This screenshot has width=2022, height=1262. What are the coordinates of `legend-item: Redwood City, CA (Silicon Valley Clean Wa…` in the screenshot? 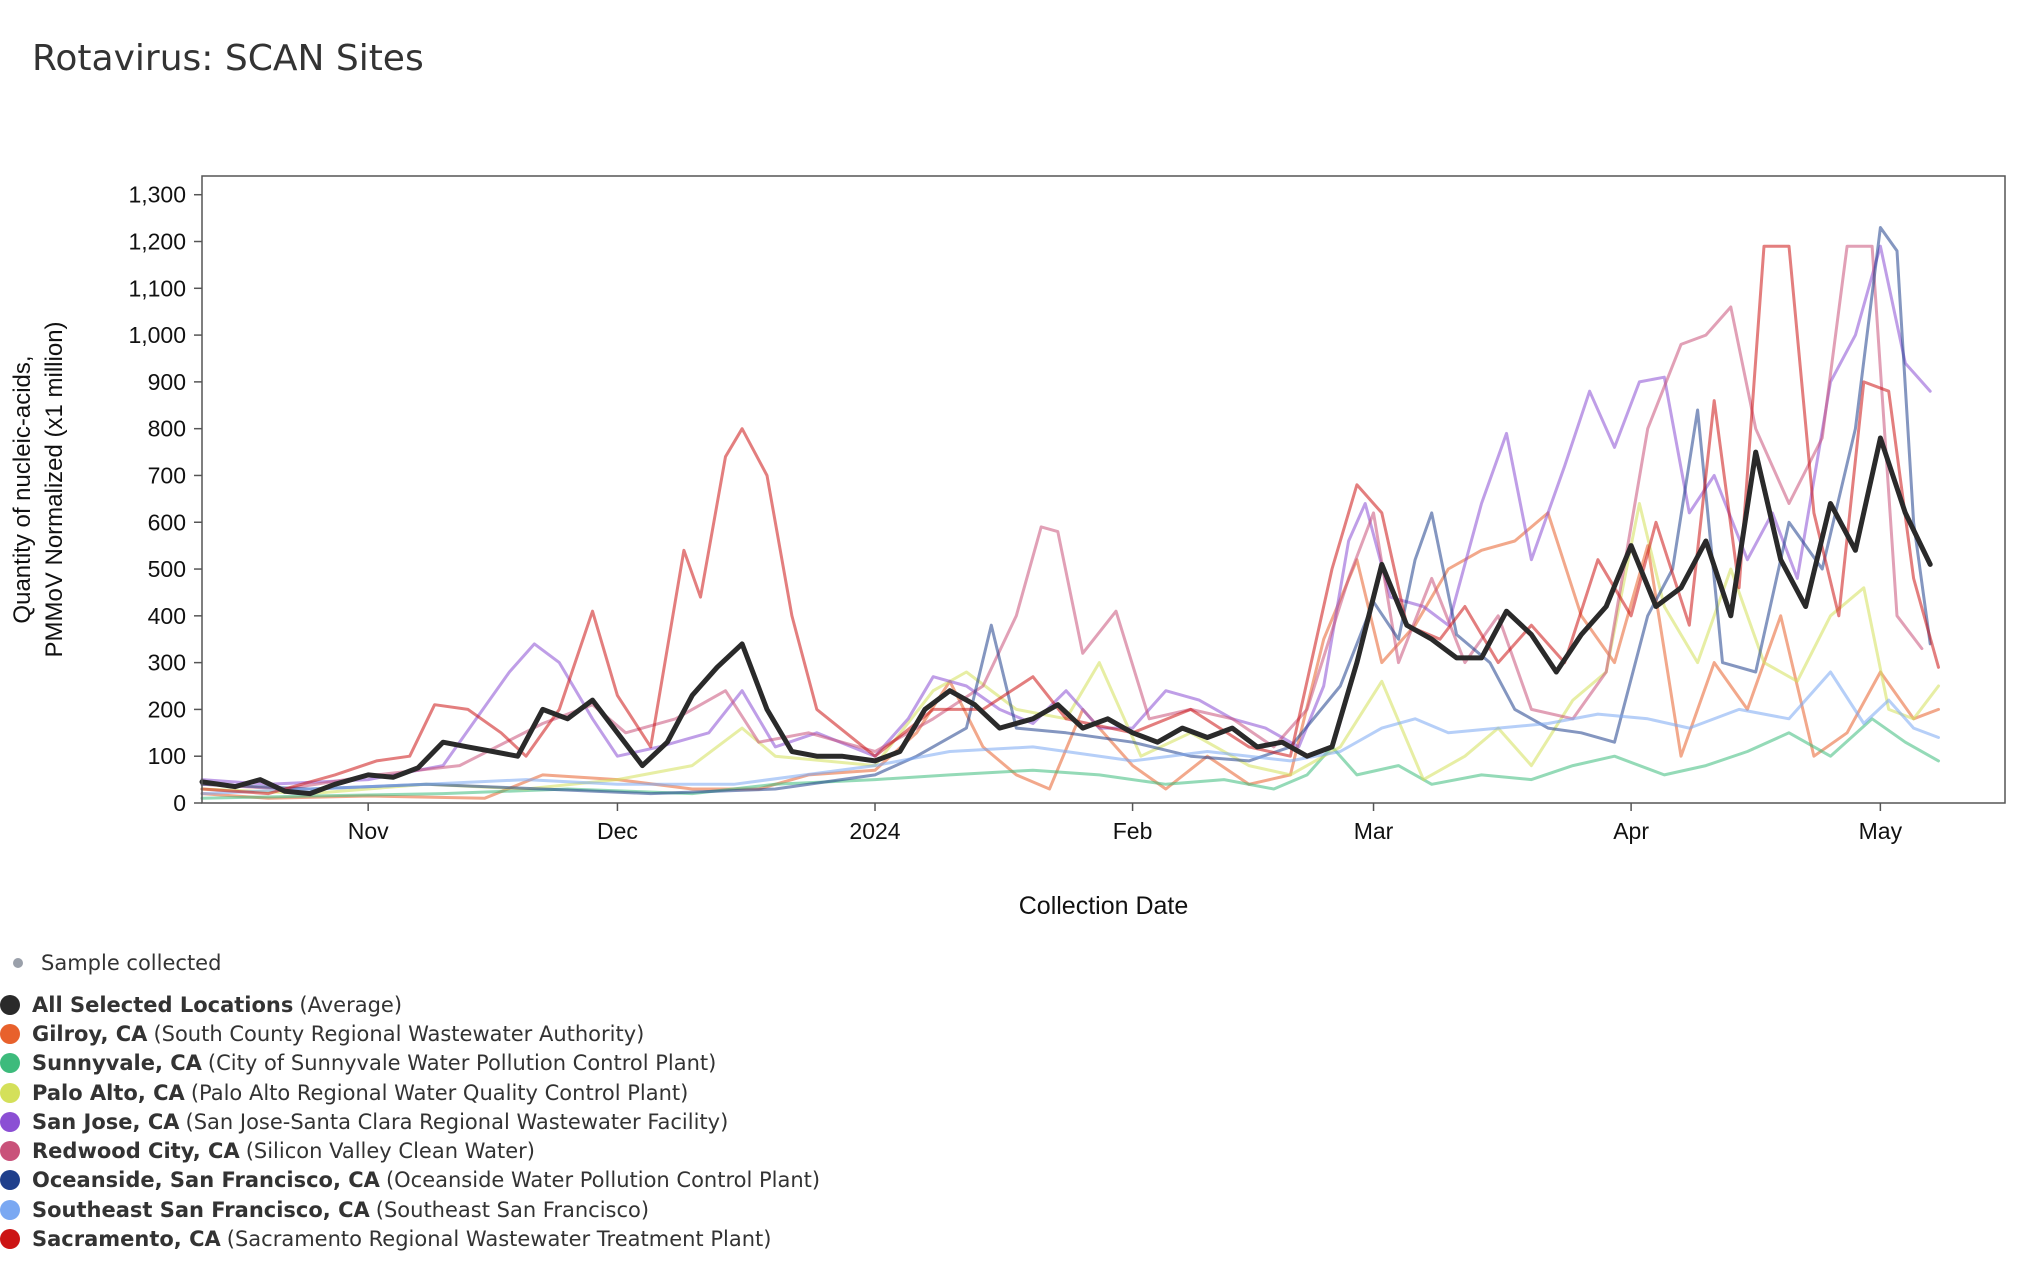 It's located at (410, 1150).